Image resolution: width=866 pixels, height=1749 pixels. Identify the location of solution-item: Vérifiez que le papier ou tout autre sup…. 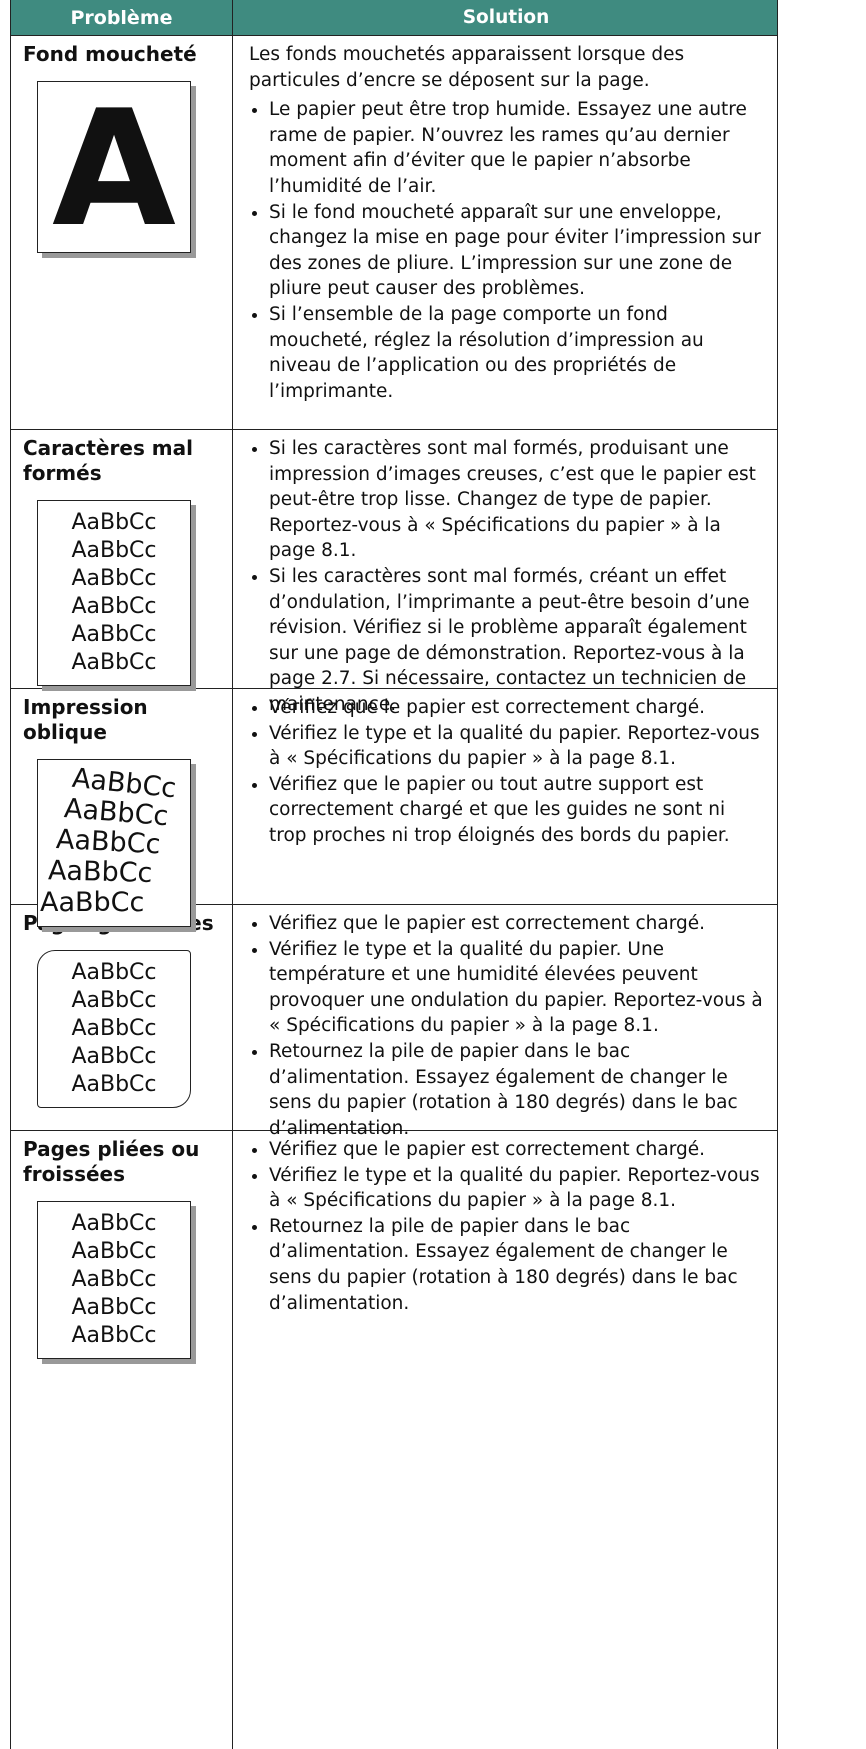
(516, 810).